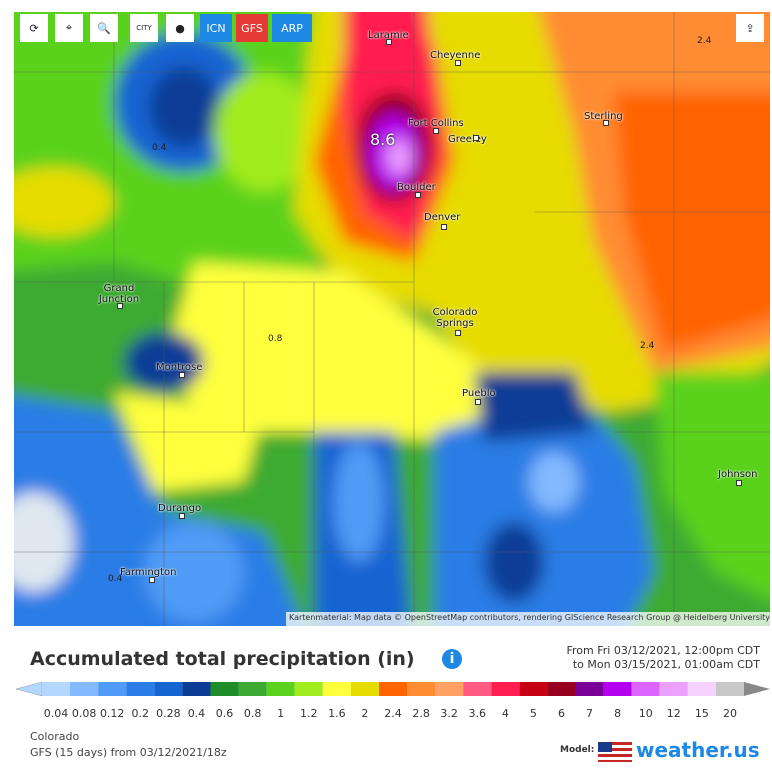 The image size is (772, 780). Describe the element at coordinates (561, 713) in the screenshot. I see `legend-label: 6` at that location.